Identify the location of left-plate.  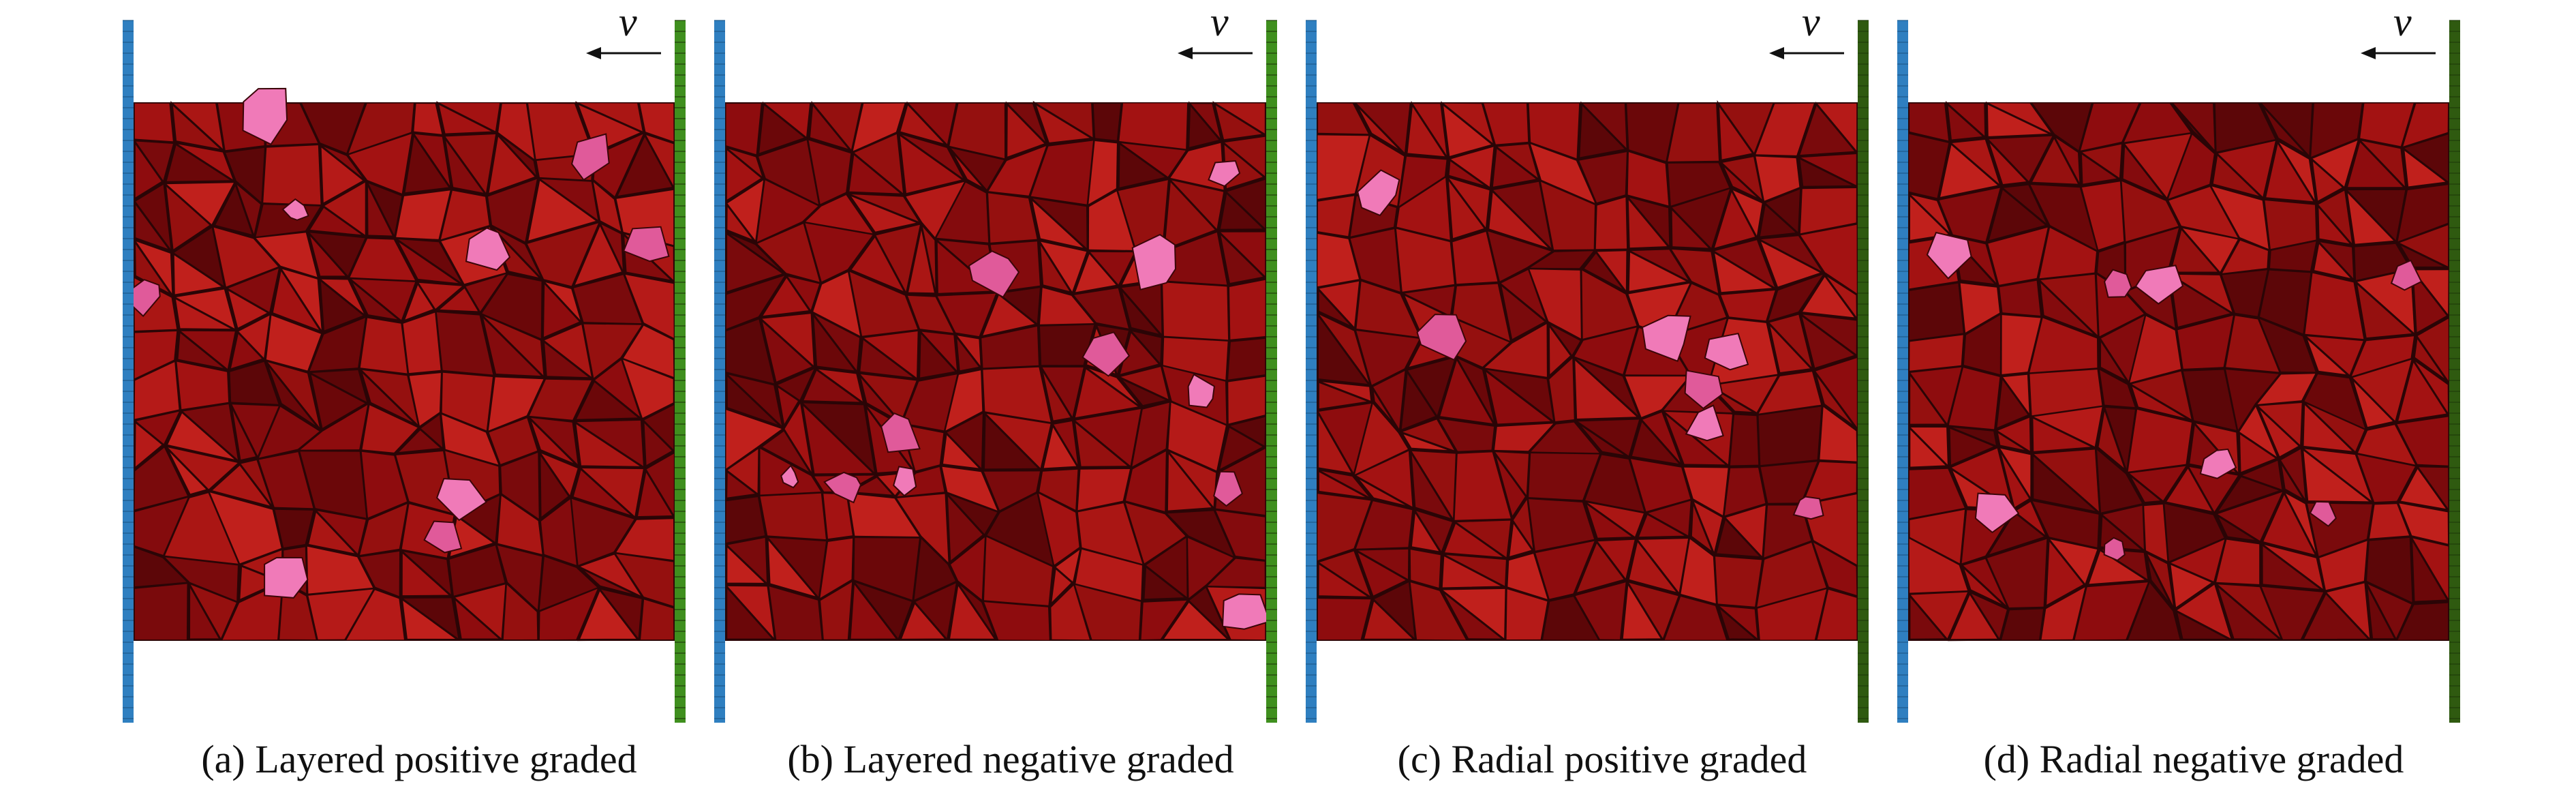
(1903, 371).